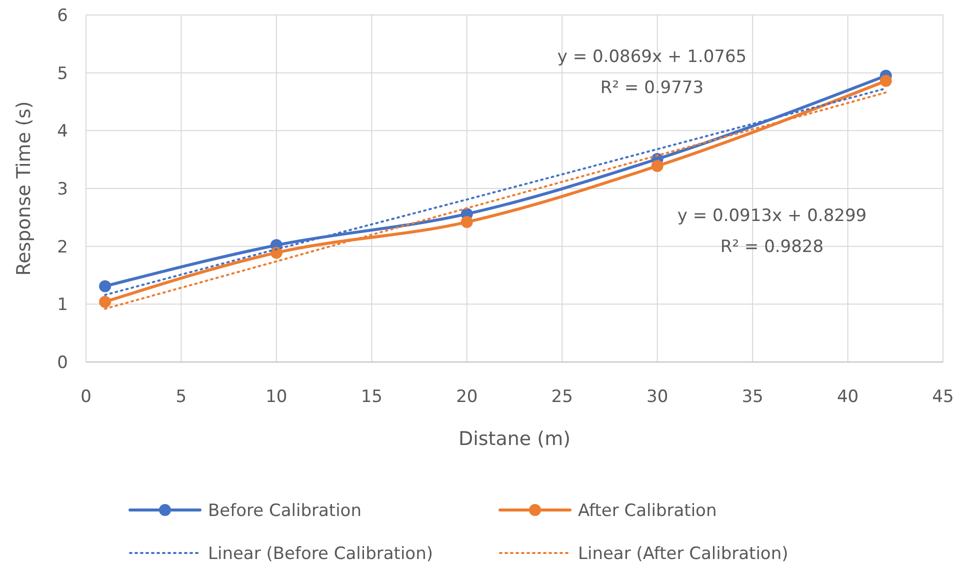 Image resolution: width=971 pixels, height=571 pixels. Describe the element at coordinates (62, 363) in the screenshot. I see `y-tick-label: 0` at that location.